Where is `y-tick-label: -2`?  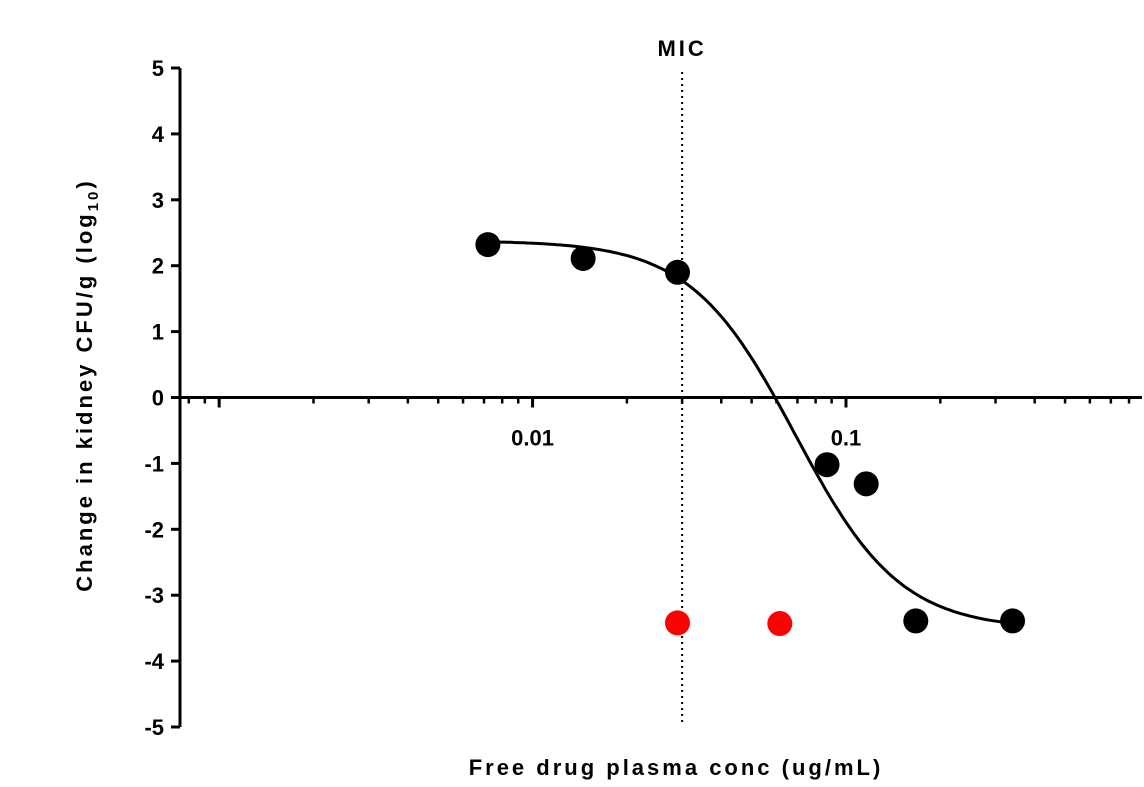 y-tick-label: -2 is located at coordinates (154, 529).